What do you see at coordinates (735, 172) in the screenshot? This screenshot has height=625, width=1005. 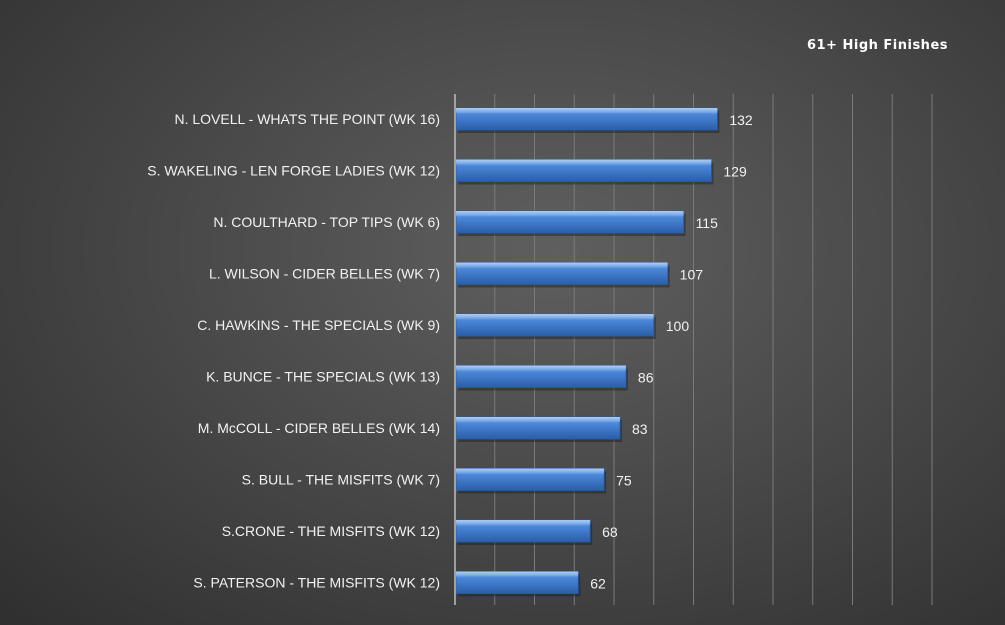 I see `data-label: 129` at bounding box center [735, 172].